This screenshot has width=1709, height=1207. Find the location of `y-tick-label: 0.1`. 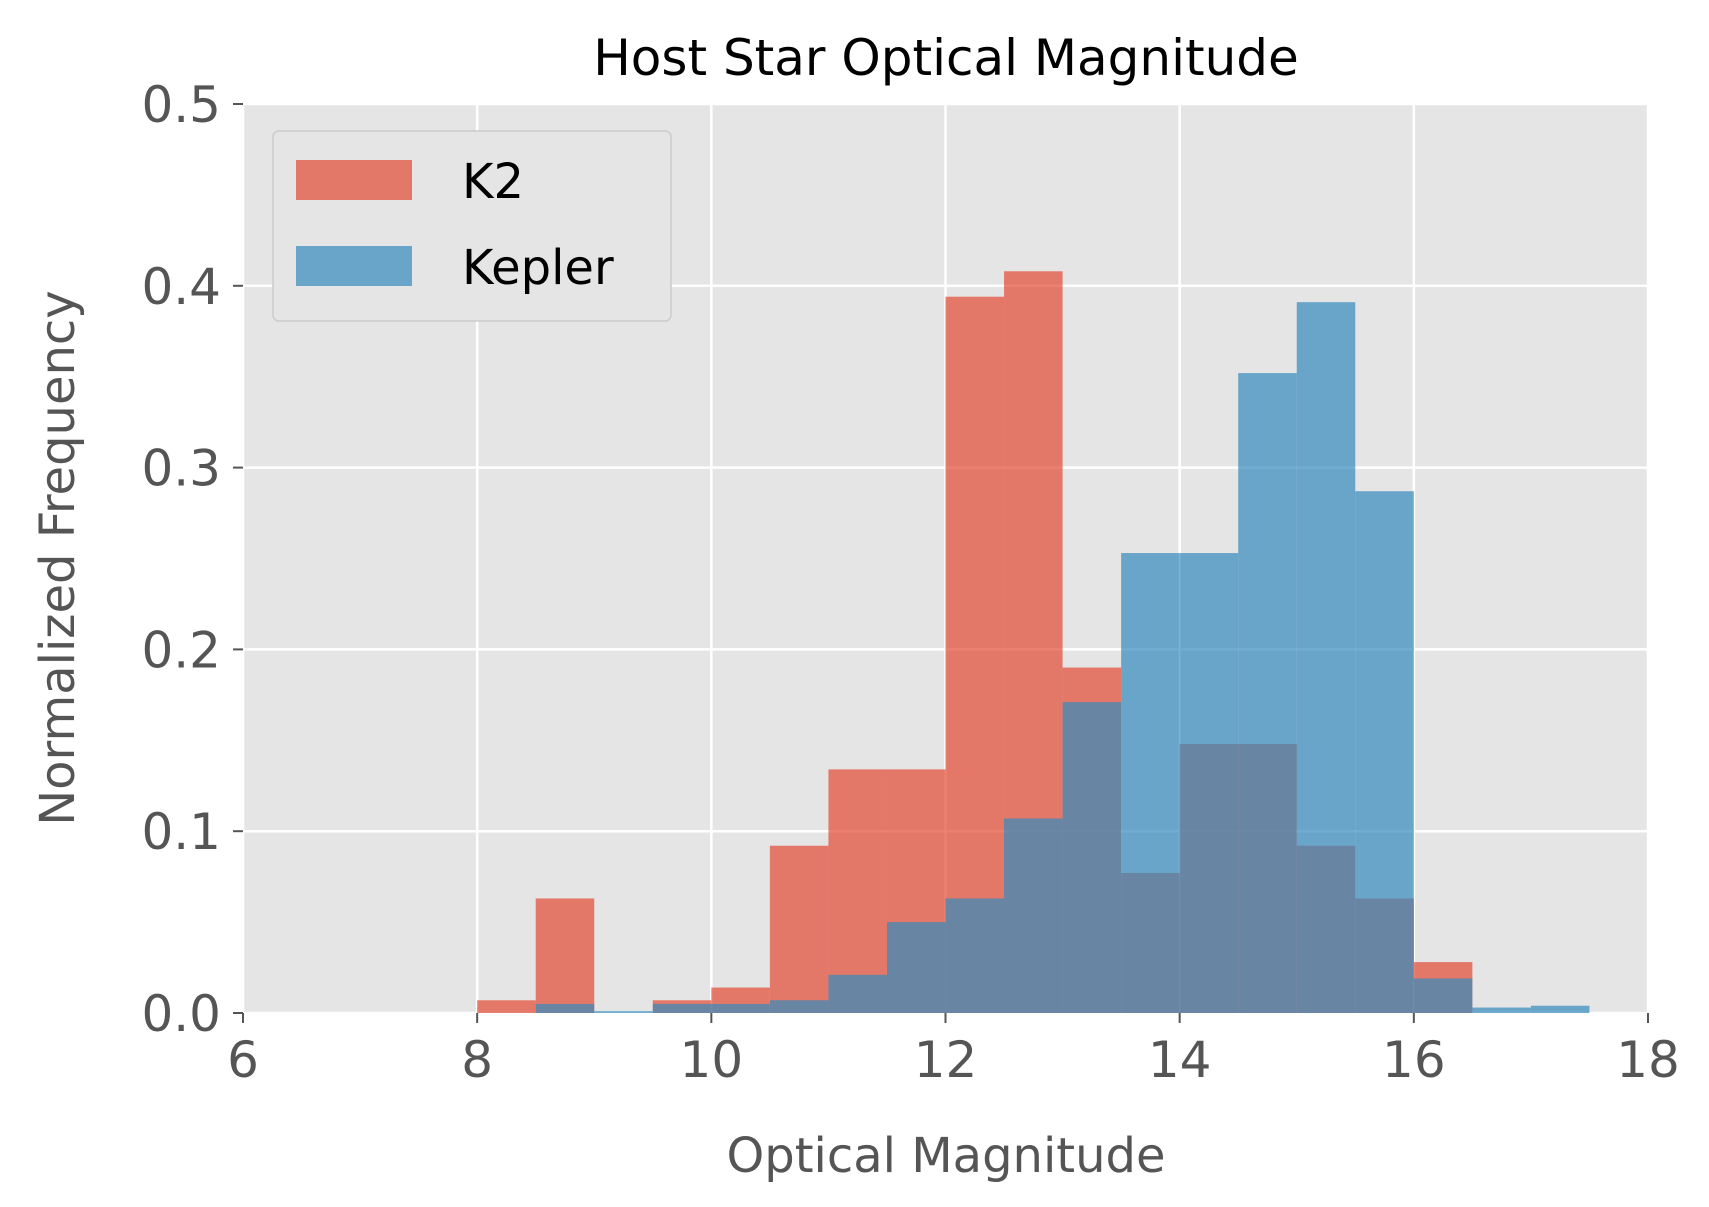

y-tick-label: 0.1 is located at coordinates (181, 832).